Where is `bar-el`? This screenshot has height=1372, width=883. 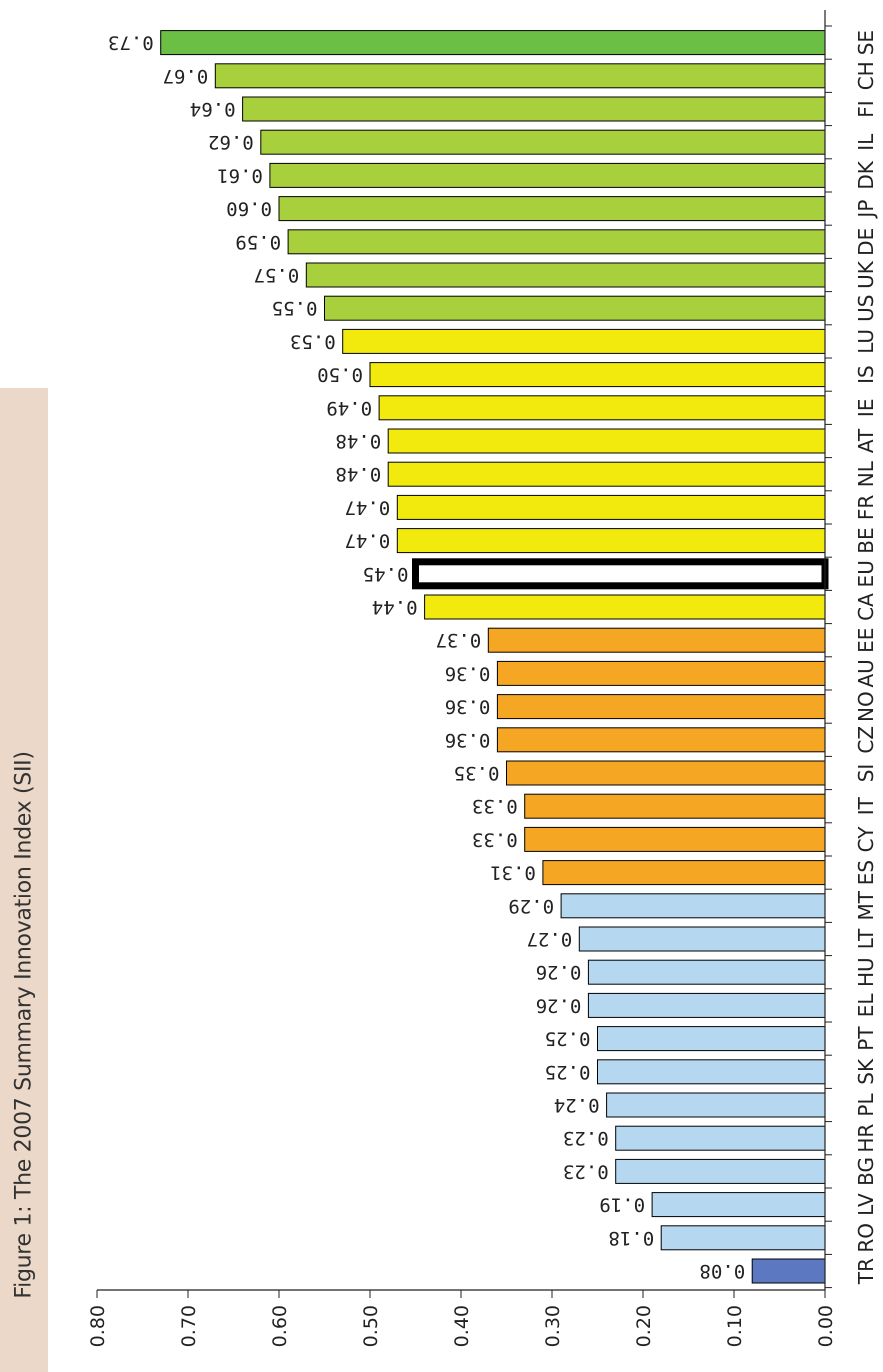
bar-el is located at coordinates (706, 1005).